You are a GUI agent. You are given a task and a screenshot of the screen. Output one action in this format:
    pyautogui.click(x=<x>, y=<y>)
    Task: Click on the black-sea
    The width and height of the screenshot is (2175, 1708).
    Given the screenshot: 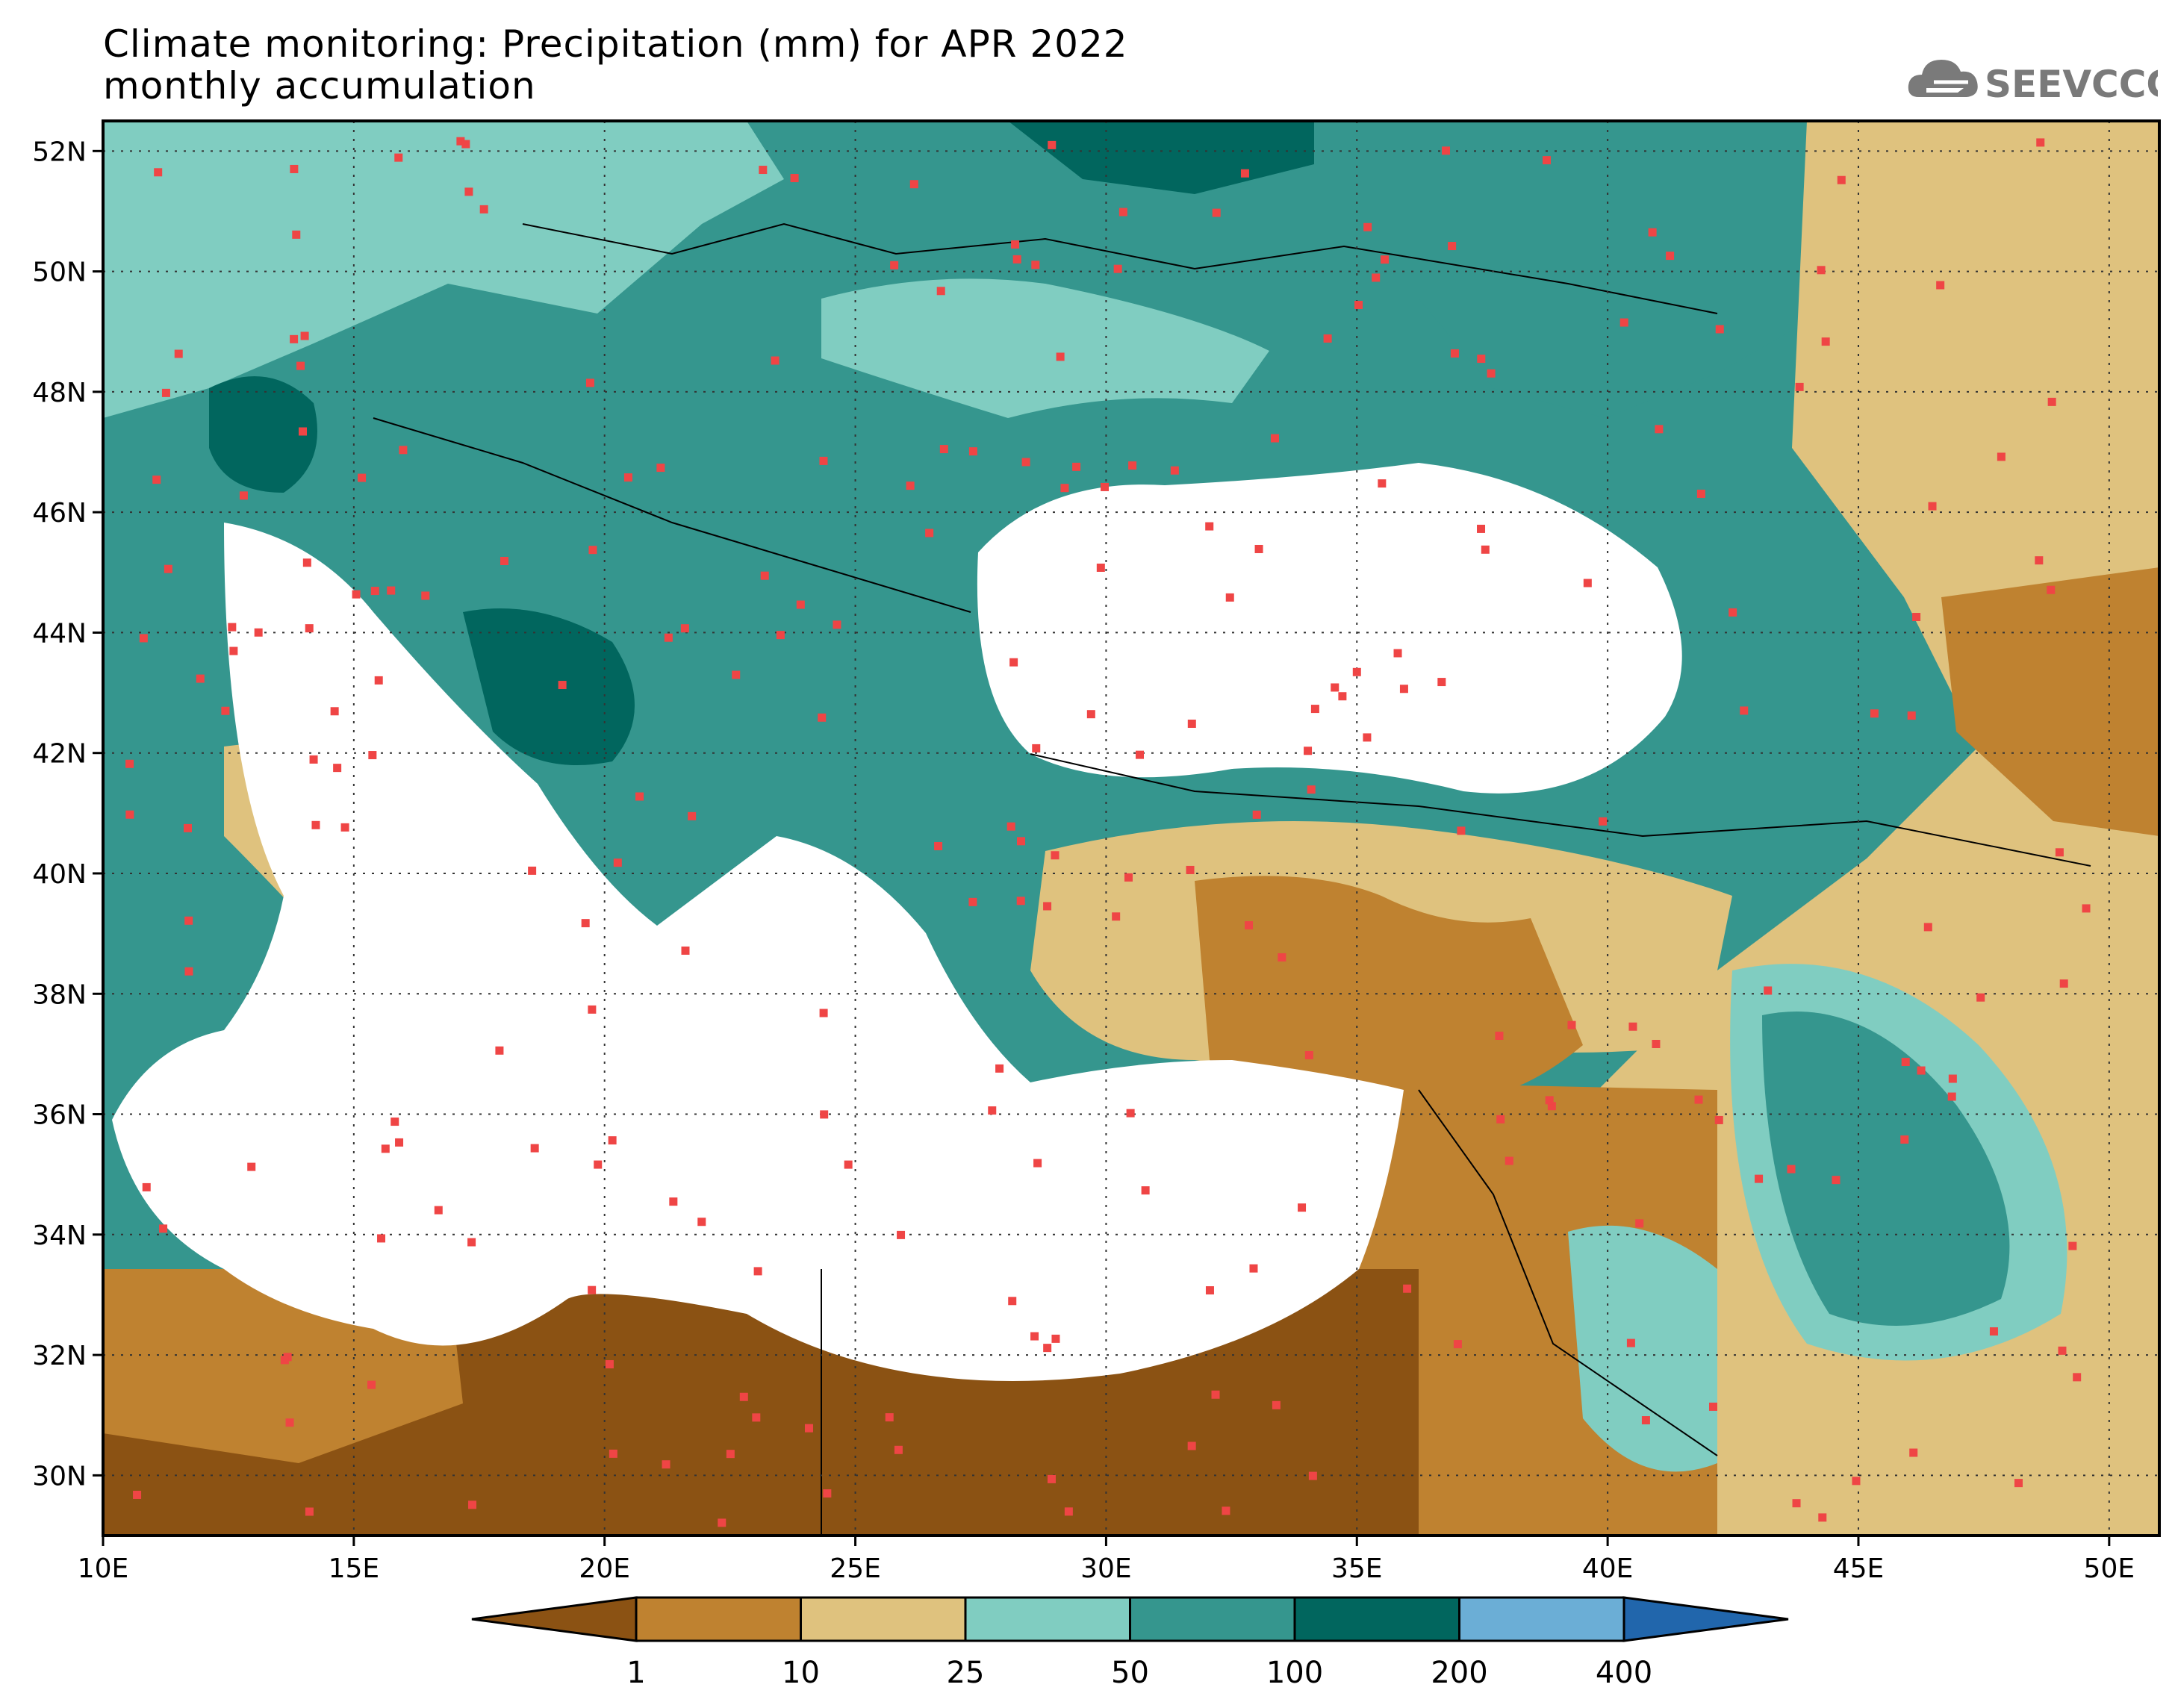 What is the action you would take?
    pyautogui.click(x=1329, y=628)
    